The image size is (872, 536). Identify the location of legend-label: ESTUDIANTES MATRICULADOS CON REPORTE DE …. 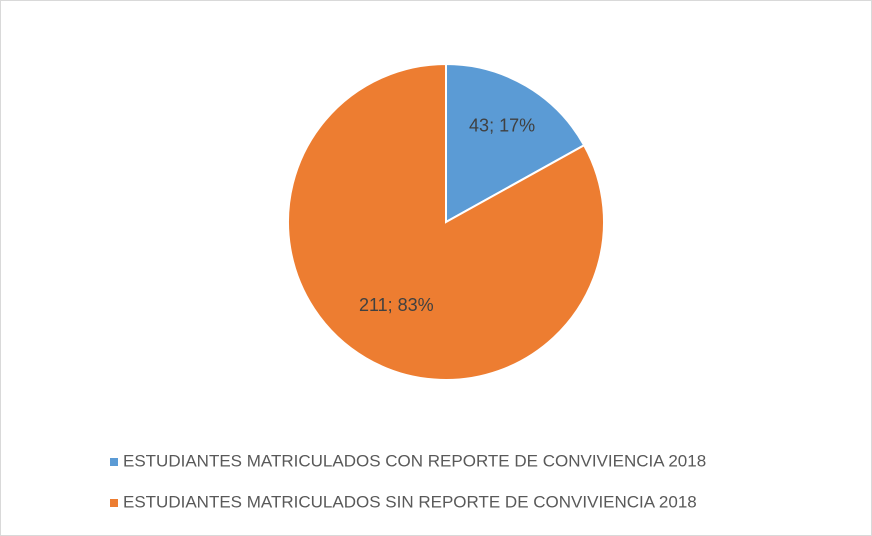
(414, 460).